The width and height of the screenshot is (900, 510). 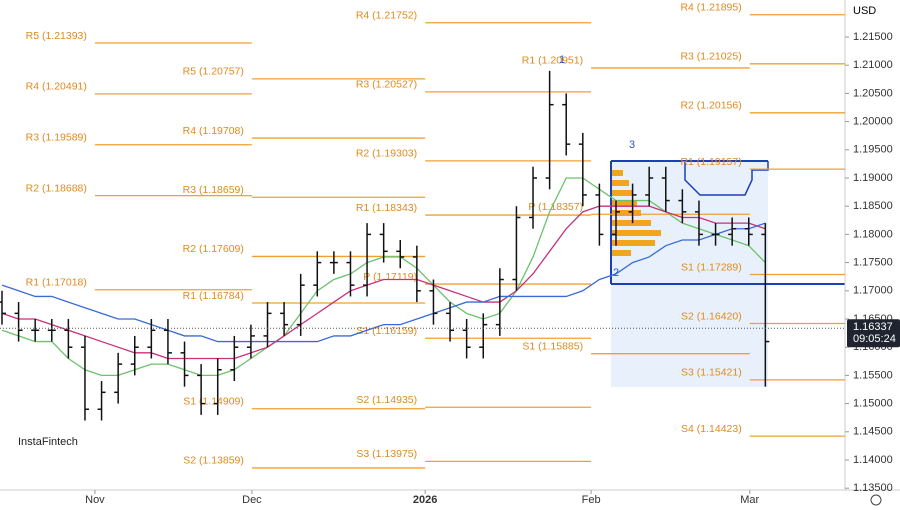 I want to click on last-price-tag, so click(x=873, y=333).